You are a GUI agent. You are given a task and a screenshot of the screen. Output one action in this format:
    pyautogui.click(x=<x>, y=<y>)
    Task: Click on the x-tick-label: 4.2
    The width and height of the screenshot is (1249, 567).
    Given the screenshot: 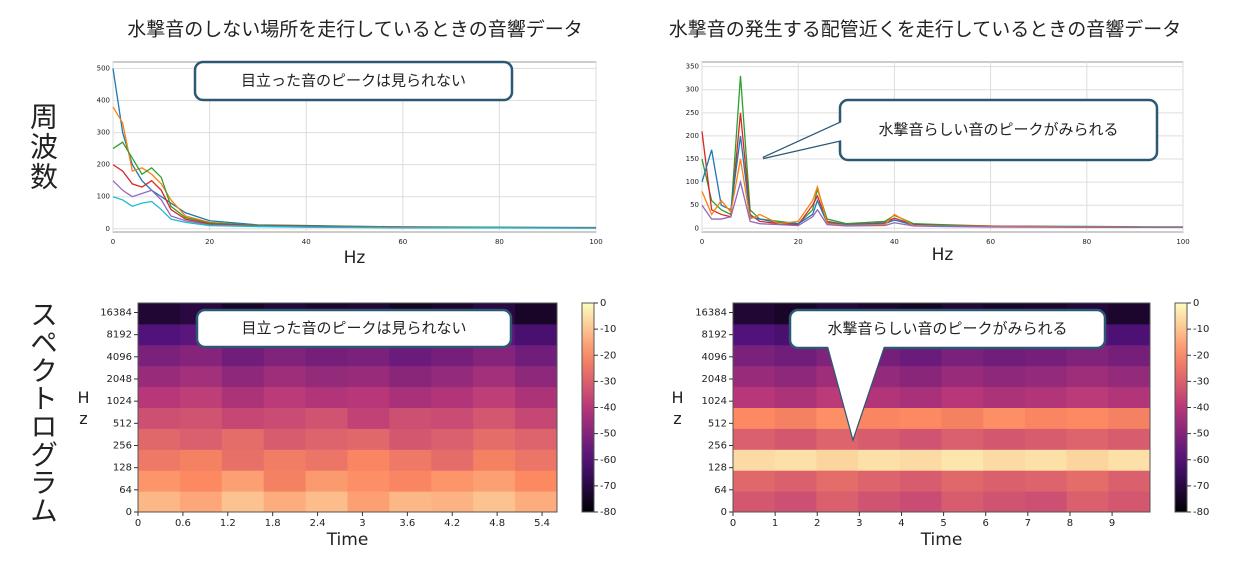 What is the action you would take?
    pyautogui.click(x=452, y=523)
    